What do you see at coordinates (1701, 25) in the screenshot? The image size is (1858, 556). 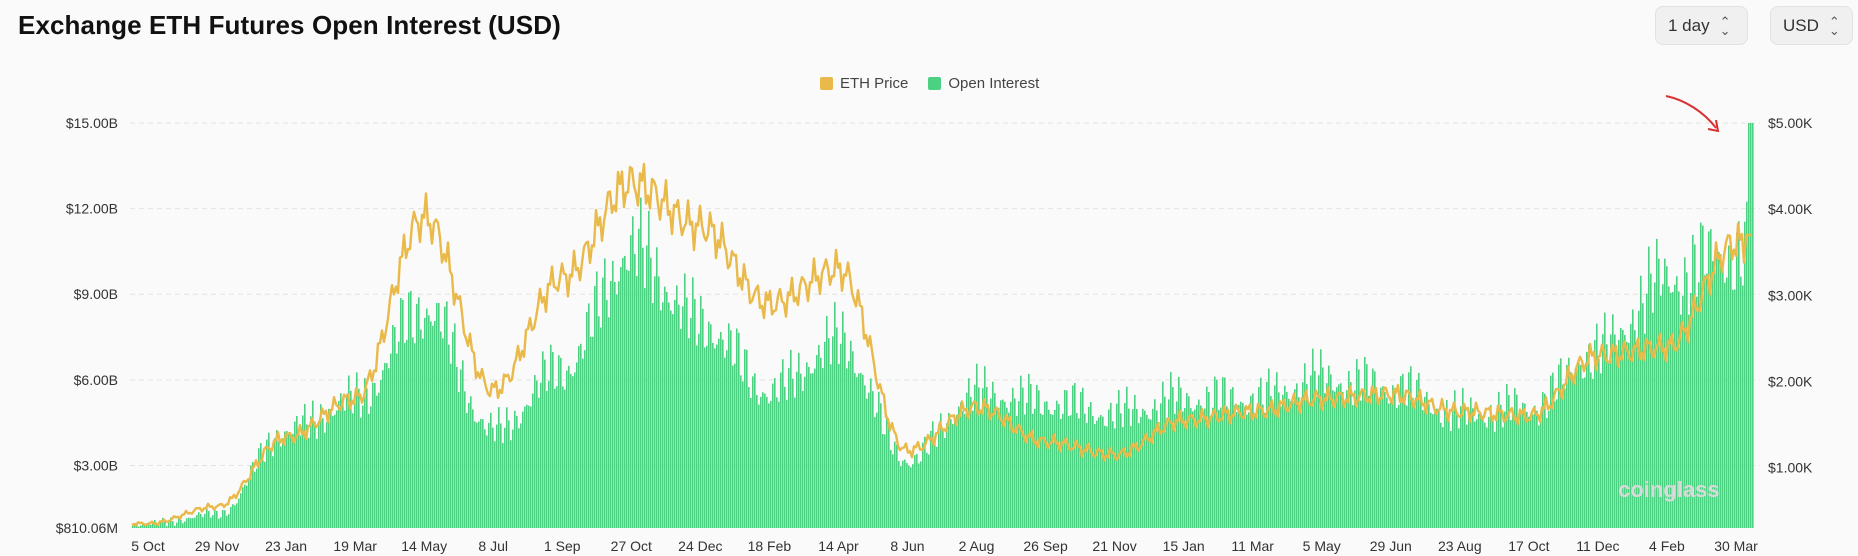 I see `interval-select: 1 day ⌃ ⌄` at bounding box center [1701, 25].